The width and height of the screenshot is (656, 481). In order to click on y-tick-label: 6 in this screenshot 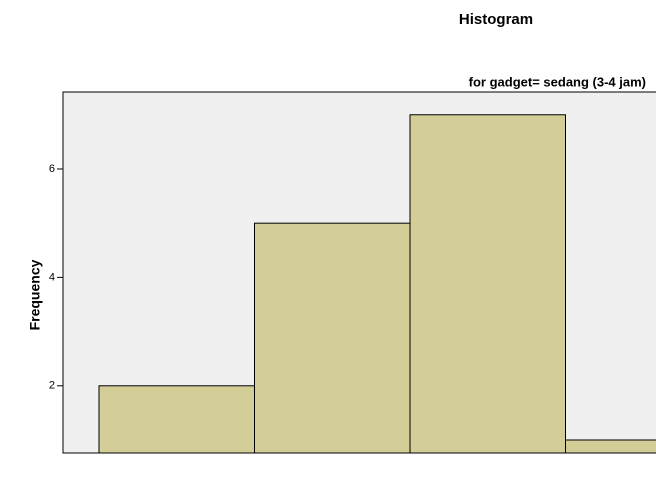, I will do `click(52, 169)`.